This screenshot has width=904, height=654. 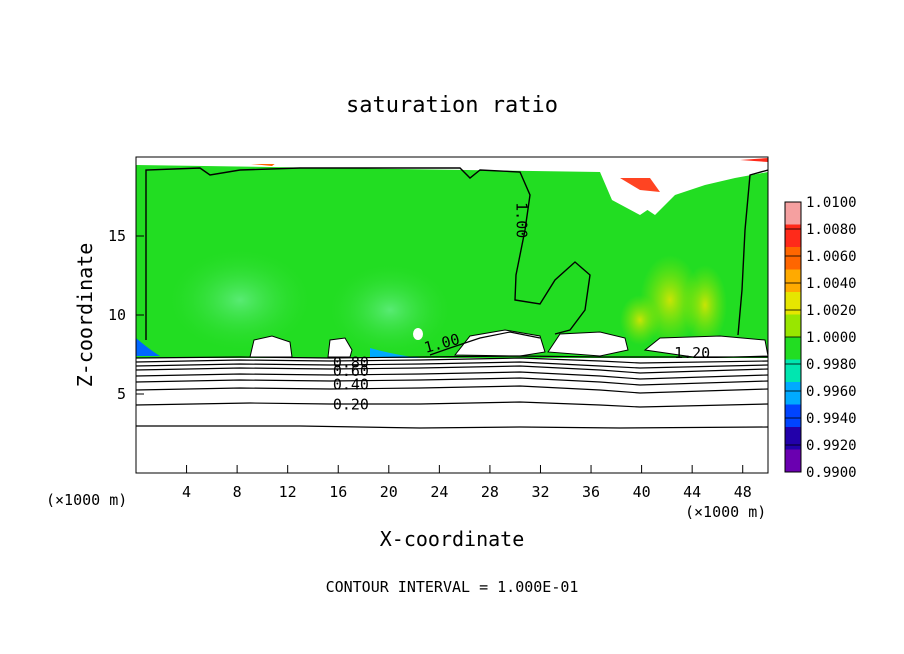 I want to click on subsaturated-edge-left, so click(x=148, y=347).